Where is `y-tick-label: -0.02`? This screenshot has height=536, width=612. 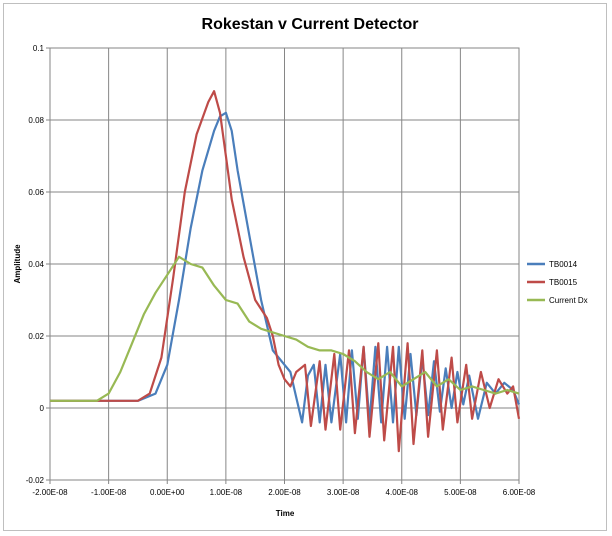 y-tick-label: -0.02 is located at coordinates (35, 480).